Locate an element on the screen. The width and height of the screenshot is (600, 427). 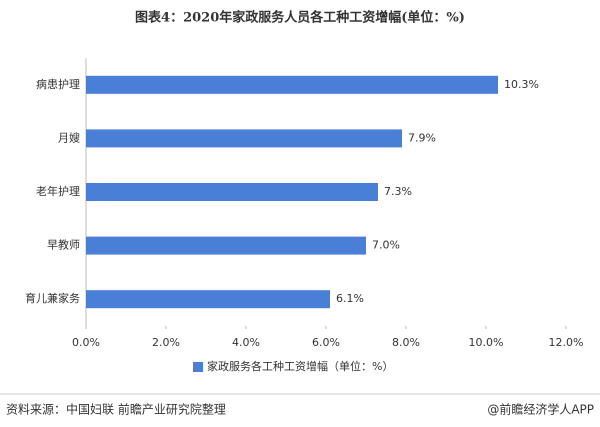
x-tick-label: 12.0% is located at coordinates (566, 342).